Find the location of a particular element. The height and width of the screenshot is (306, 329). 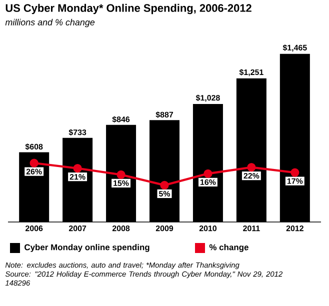

legend-label: Cyber Monday online spending is located at coordinates (87, 248).